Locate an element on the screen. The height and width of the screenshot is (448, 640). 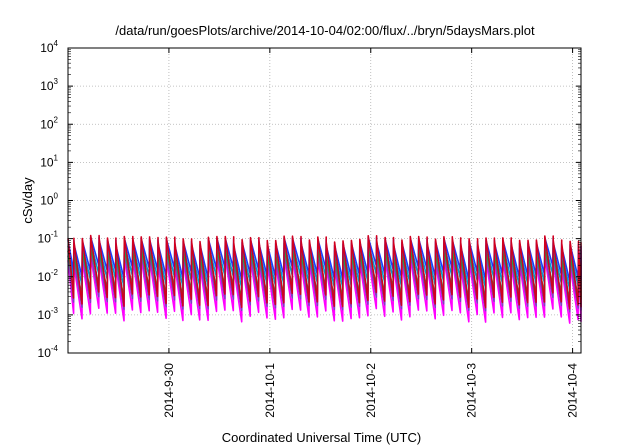
y-tick-label: 10⁻¹ is located at coordinates (48, 238).